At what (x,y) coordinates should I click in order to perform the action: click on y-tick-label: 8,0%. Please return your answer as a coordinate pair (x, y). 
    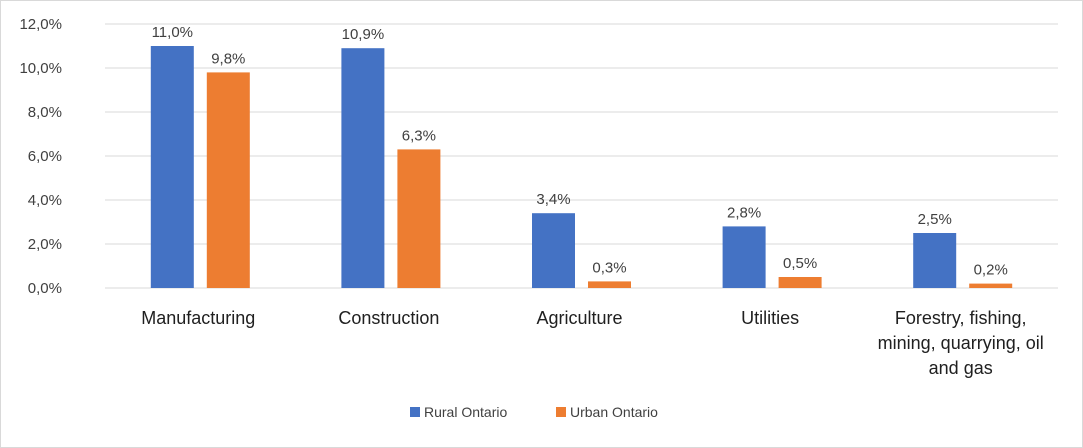
    Looking at the image, I should click on (45, 112).